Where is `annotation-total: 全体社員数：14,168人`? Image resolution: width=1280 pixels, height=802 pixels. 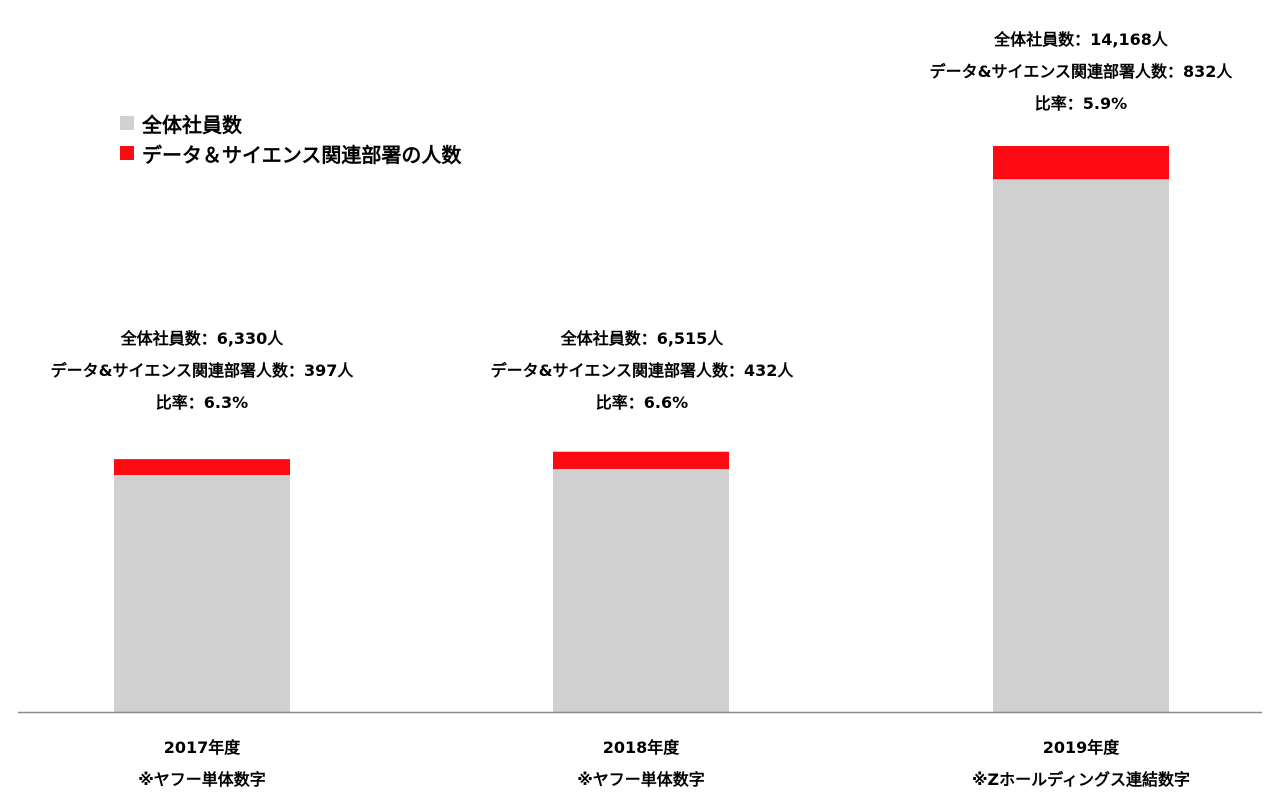
annotation-total: 全体社員数：14,168人 is located at coordinates (1081, 39).